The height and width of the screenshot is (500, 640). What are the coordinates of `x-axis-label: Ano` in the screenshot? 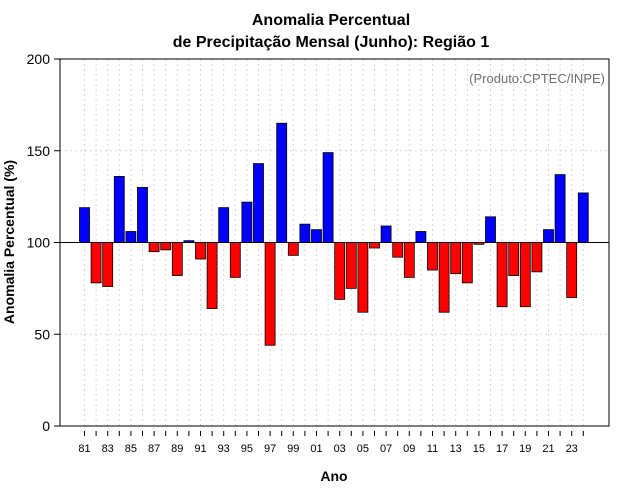 It's located at (333, 476).